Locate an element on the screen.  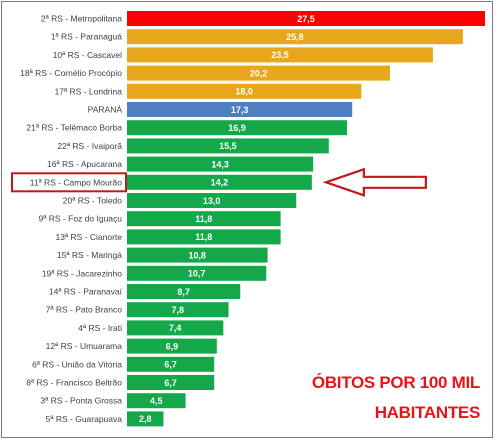
value-label: 7,4 is located at coordinates (175, 328).